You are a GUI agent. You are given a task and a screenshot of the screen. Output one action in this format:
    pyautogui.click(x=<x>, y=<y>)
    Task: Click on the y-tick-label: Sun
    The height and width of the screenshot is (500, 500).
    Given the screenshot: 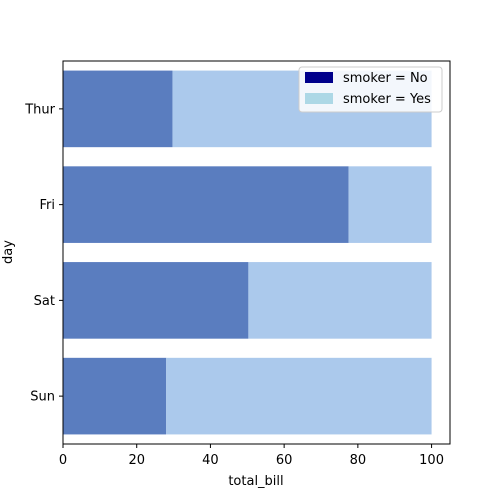 What is the action you would take?
    pyautogui.click(x=42, y=397)
    